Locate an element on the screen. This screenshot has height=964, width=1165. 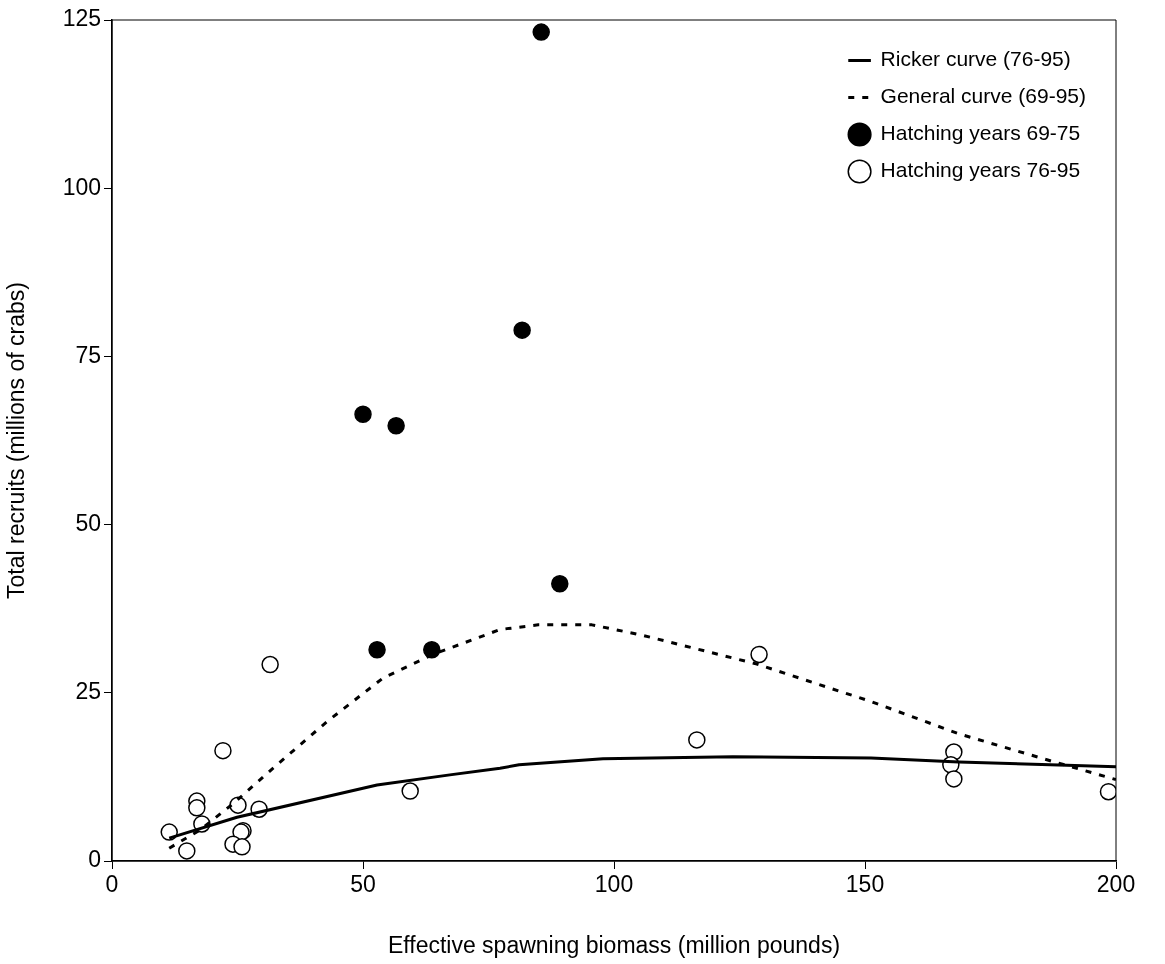
x-tick-label: 200 is located at coordinates (1116, 884).